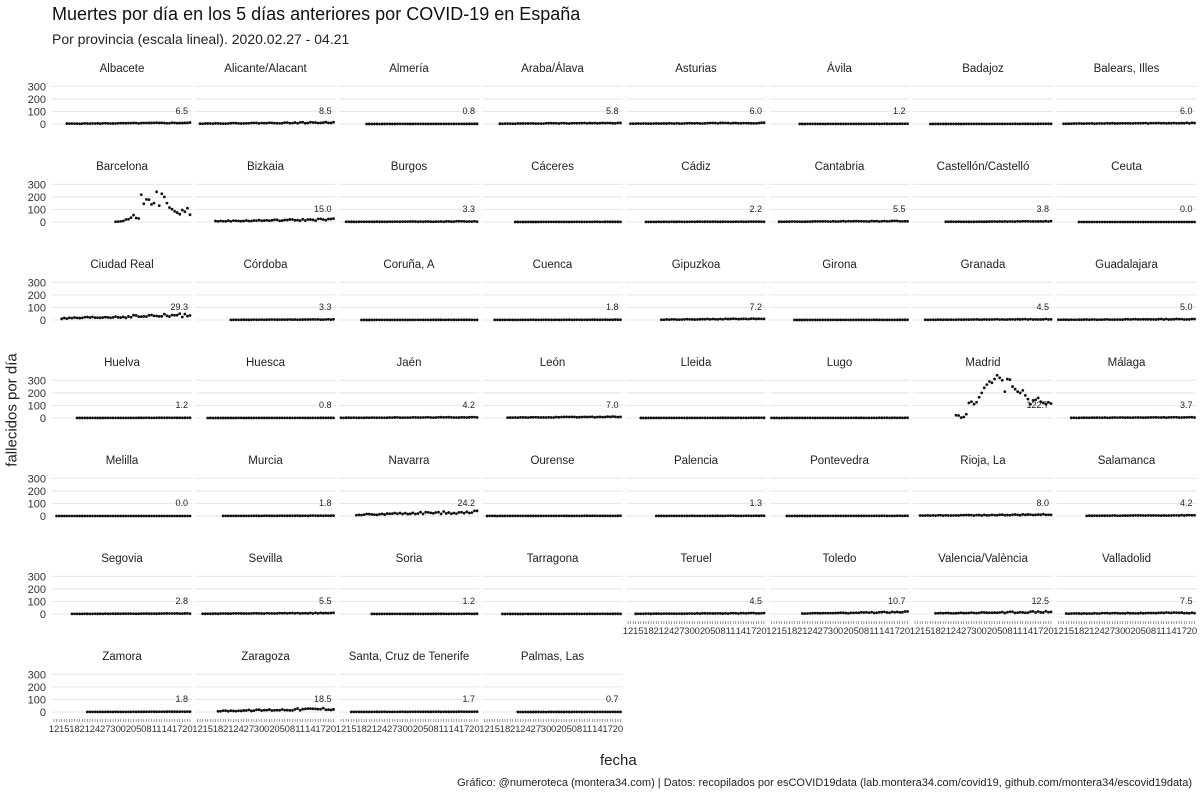 Image resolution: width=1200 pixels, height=800 pixels. What do you see at coordinates (43, 321) in the screenshot?
I see `y-tick-label: 0` at bounding box center [43, 321].